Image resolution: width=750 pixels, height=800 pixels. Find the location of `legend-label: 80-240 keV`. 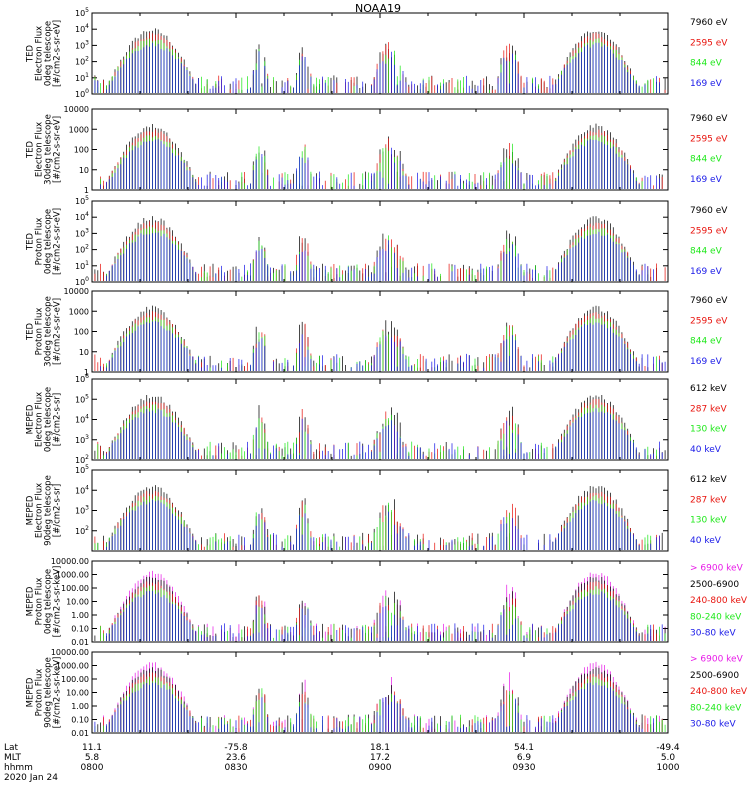

legend-label: 80-240 keV is located at coordinates (716, 708).